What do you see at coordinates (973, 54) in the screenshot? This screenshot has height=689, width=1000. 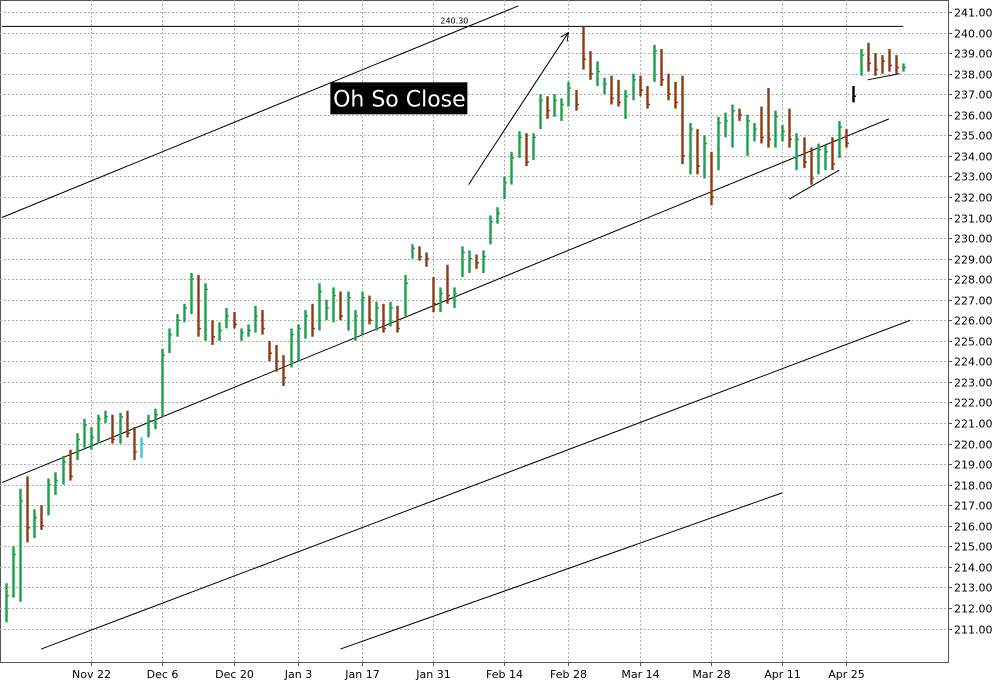 I see `y-tick-label: 239.00` at bounding box center [973, 54].